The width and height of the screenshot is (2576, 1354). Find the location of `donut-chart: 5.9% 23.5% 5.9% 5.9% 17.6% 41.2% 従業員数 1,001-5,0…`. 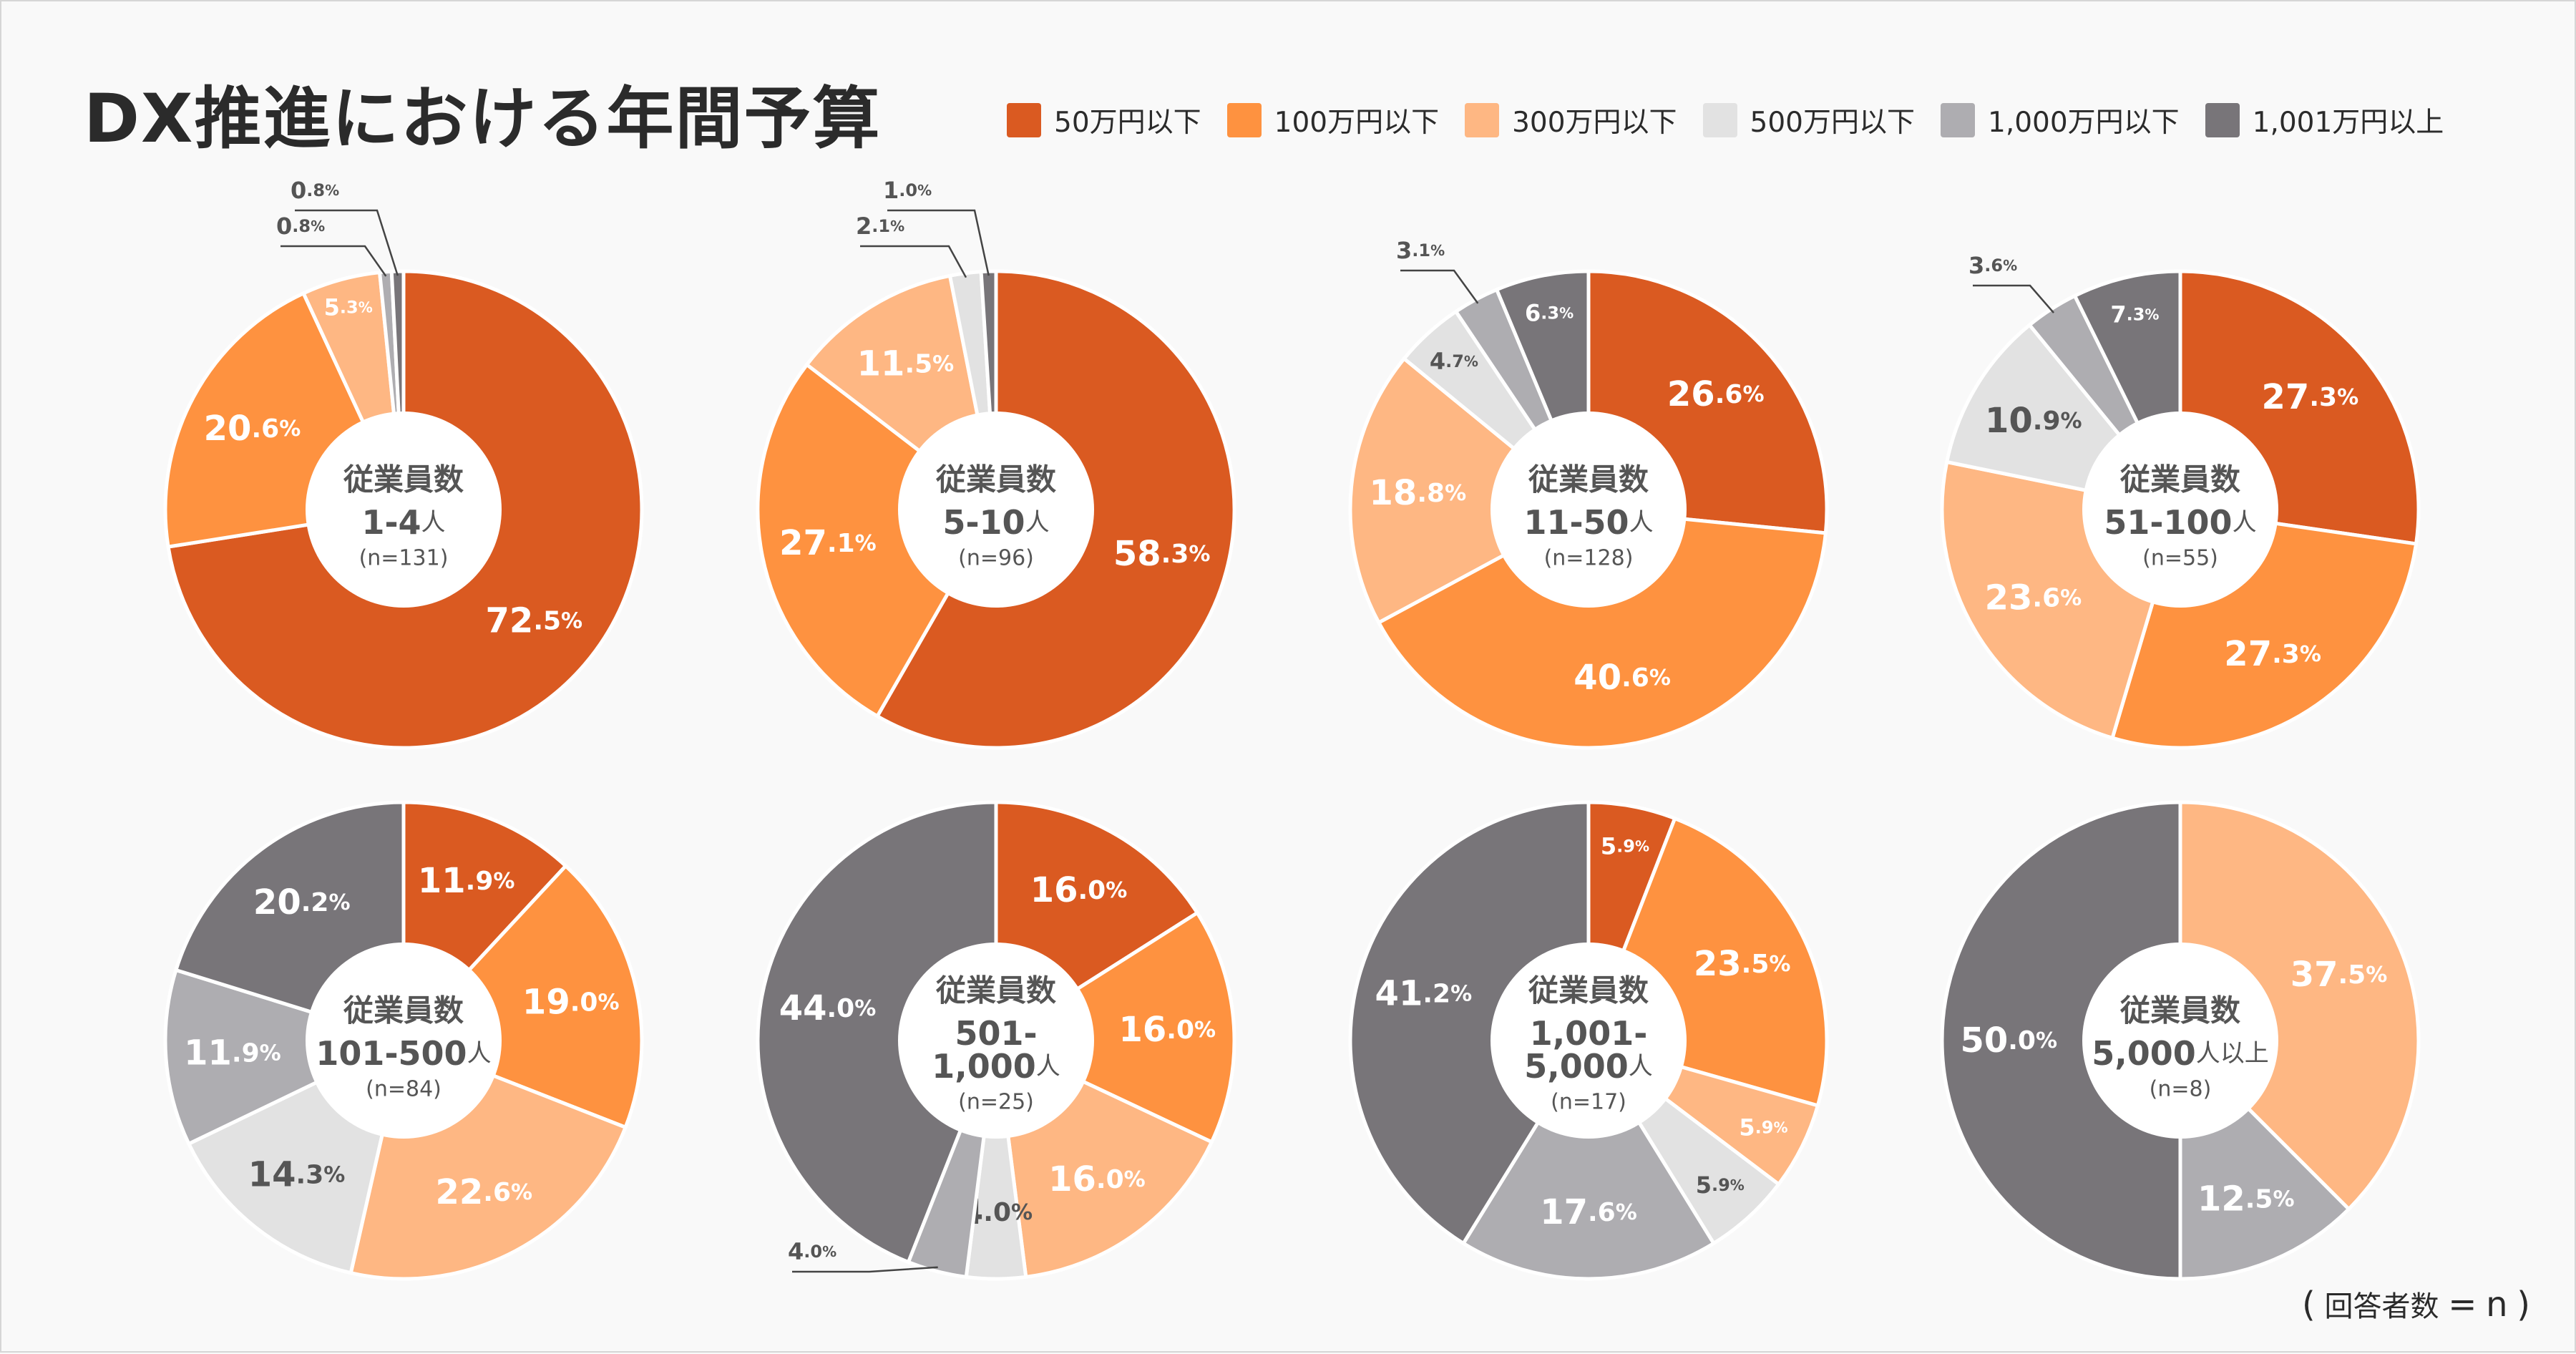

donut-chart: 5.9% 23.5% 5.9% 5.9% 17.6% 41.2% 従業員数 1,001-5,0… is located at coordinates (1588, 1040).